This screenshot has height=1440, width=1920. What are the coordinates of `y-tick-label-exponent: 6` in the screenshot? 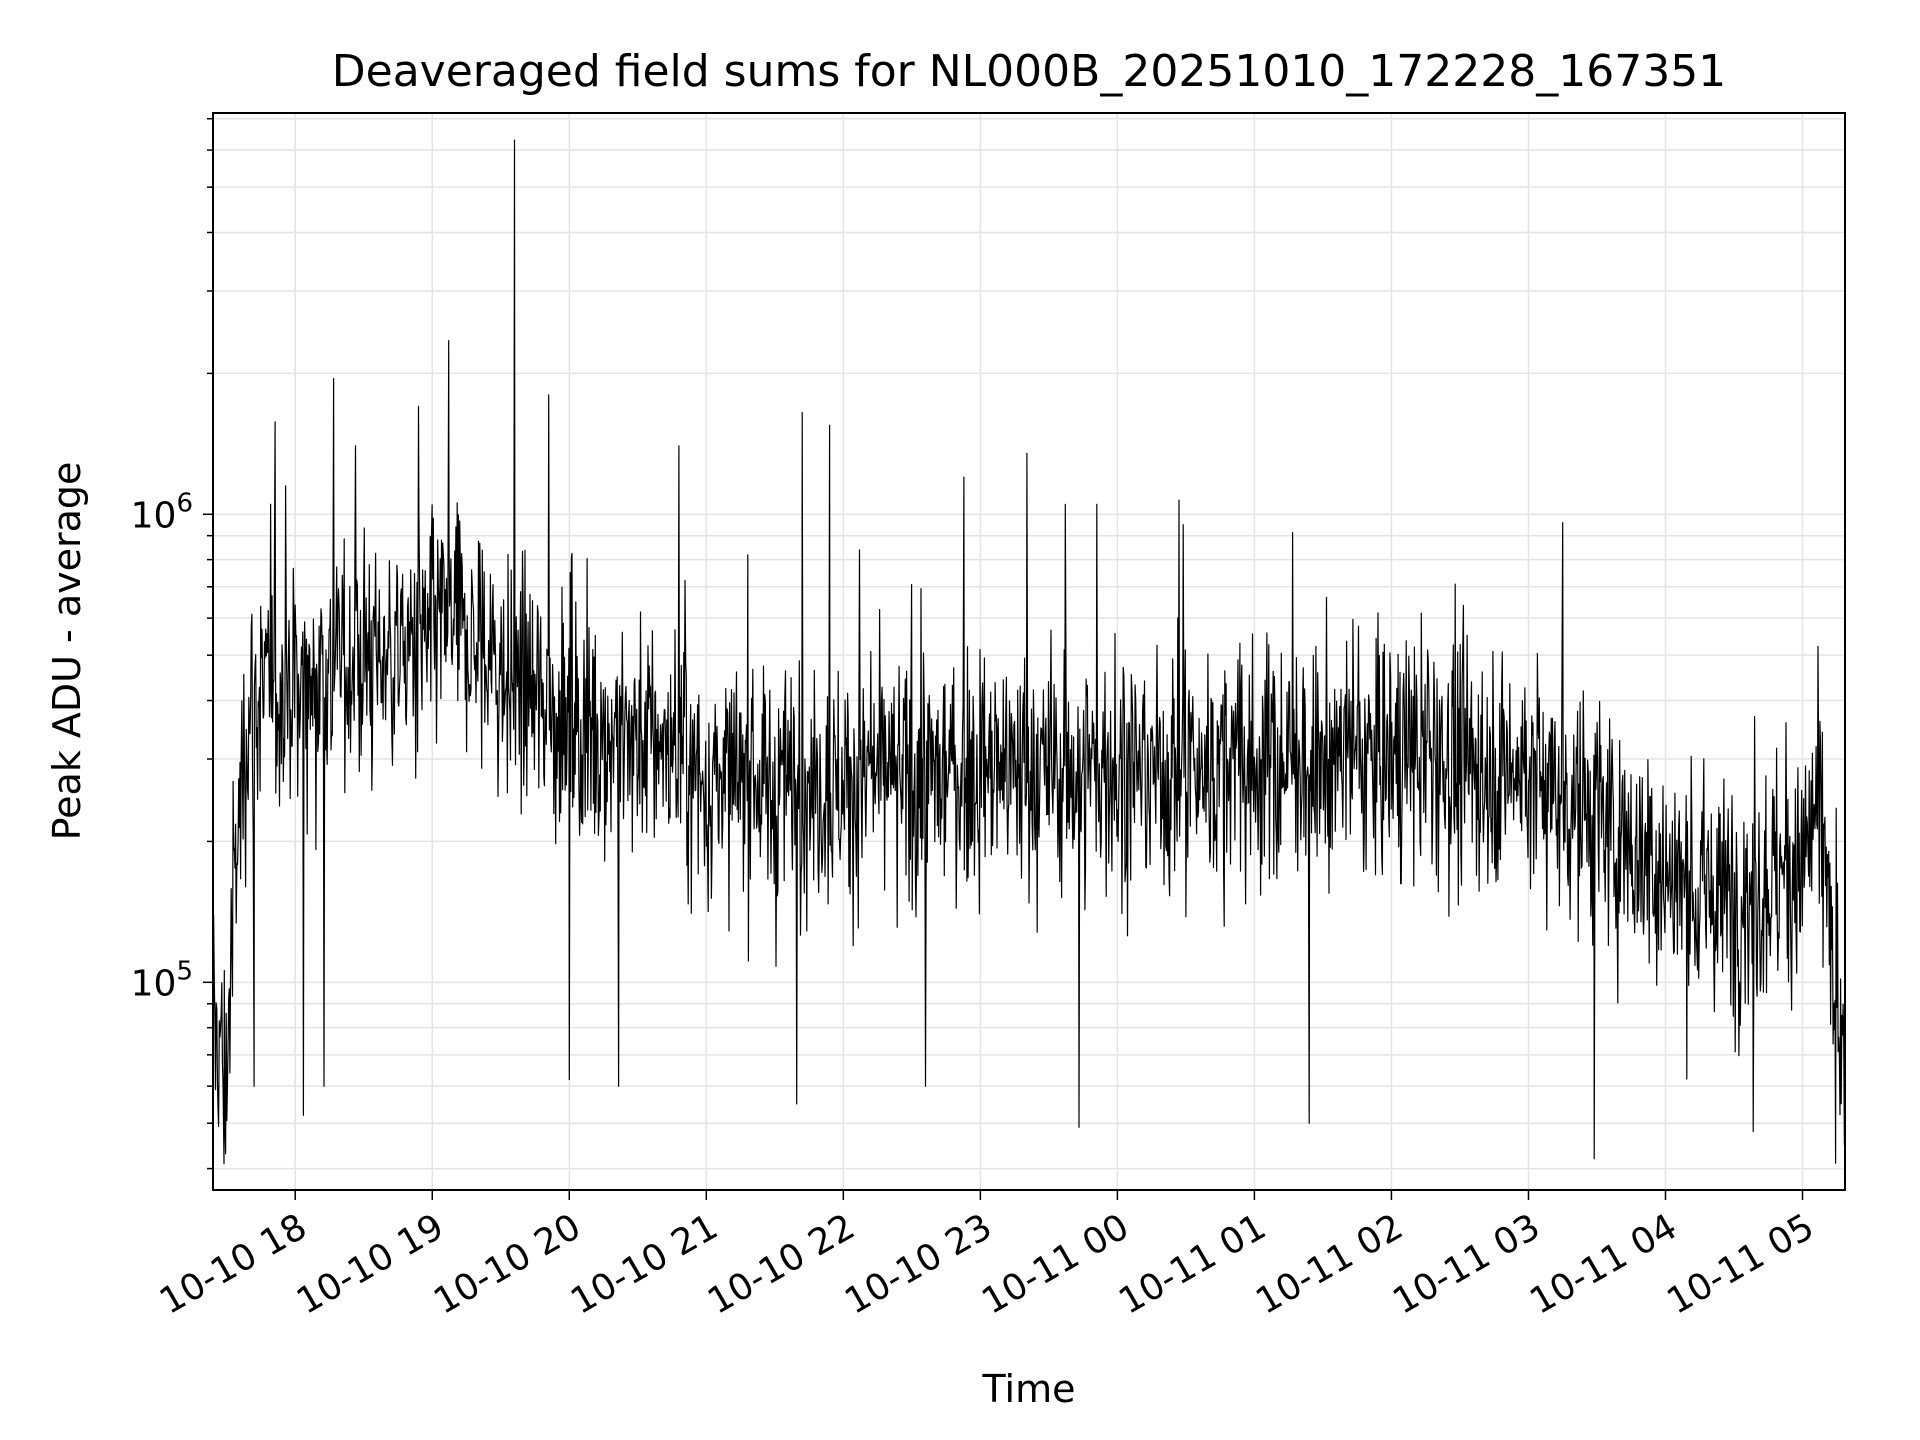 It's located at (184, 503).